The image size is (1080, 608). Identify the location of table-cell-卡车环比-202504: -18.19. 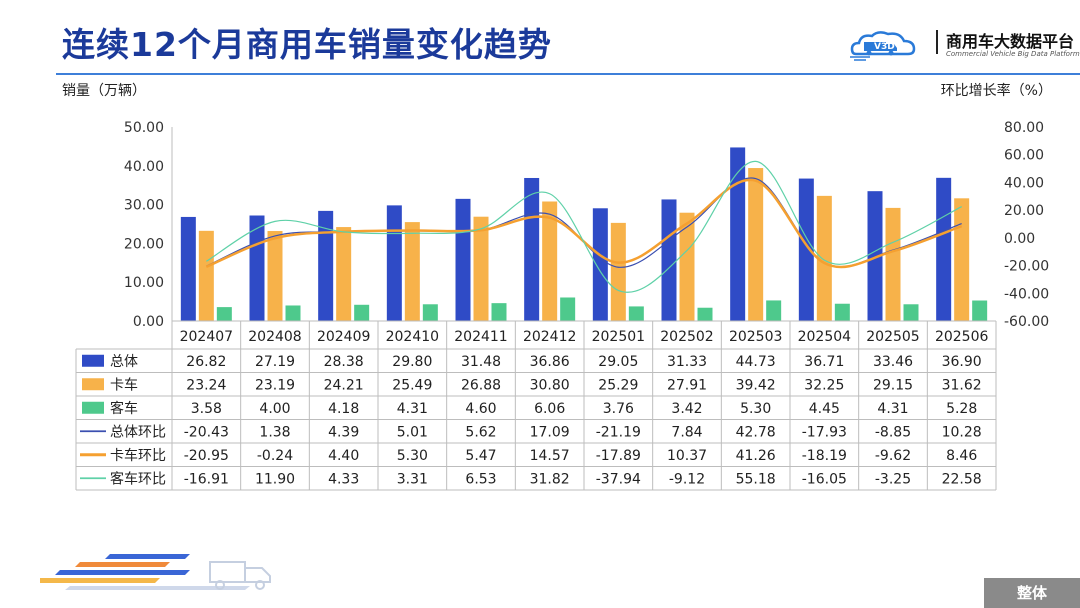
(824, 456).